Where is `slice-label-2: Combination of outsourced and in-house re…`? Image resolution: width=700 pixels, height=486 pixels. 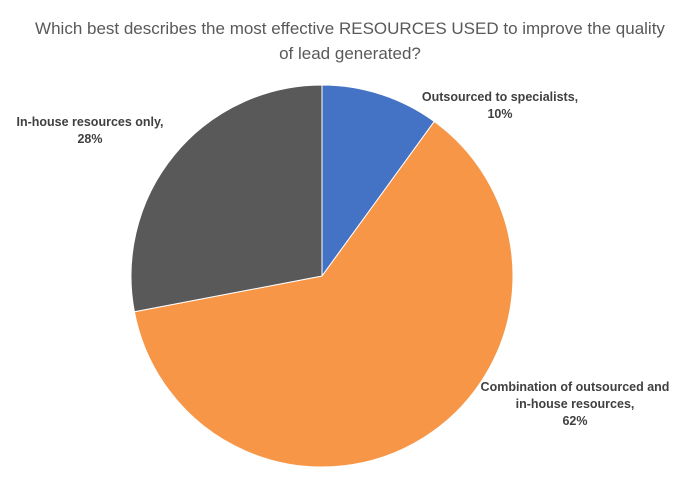 slice-label-2: Combination of outsourced and in-house re… is located at coordinates (575, 404).